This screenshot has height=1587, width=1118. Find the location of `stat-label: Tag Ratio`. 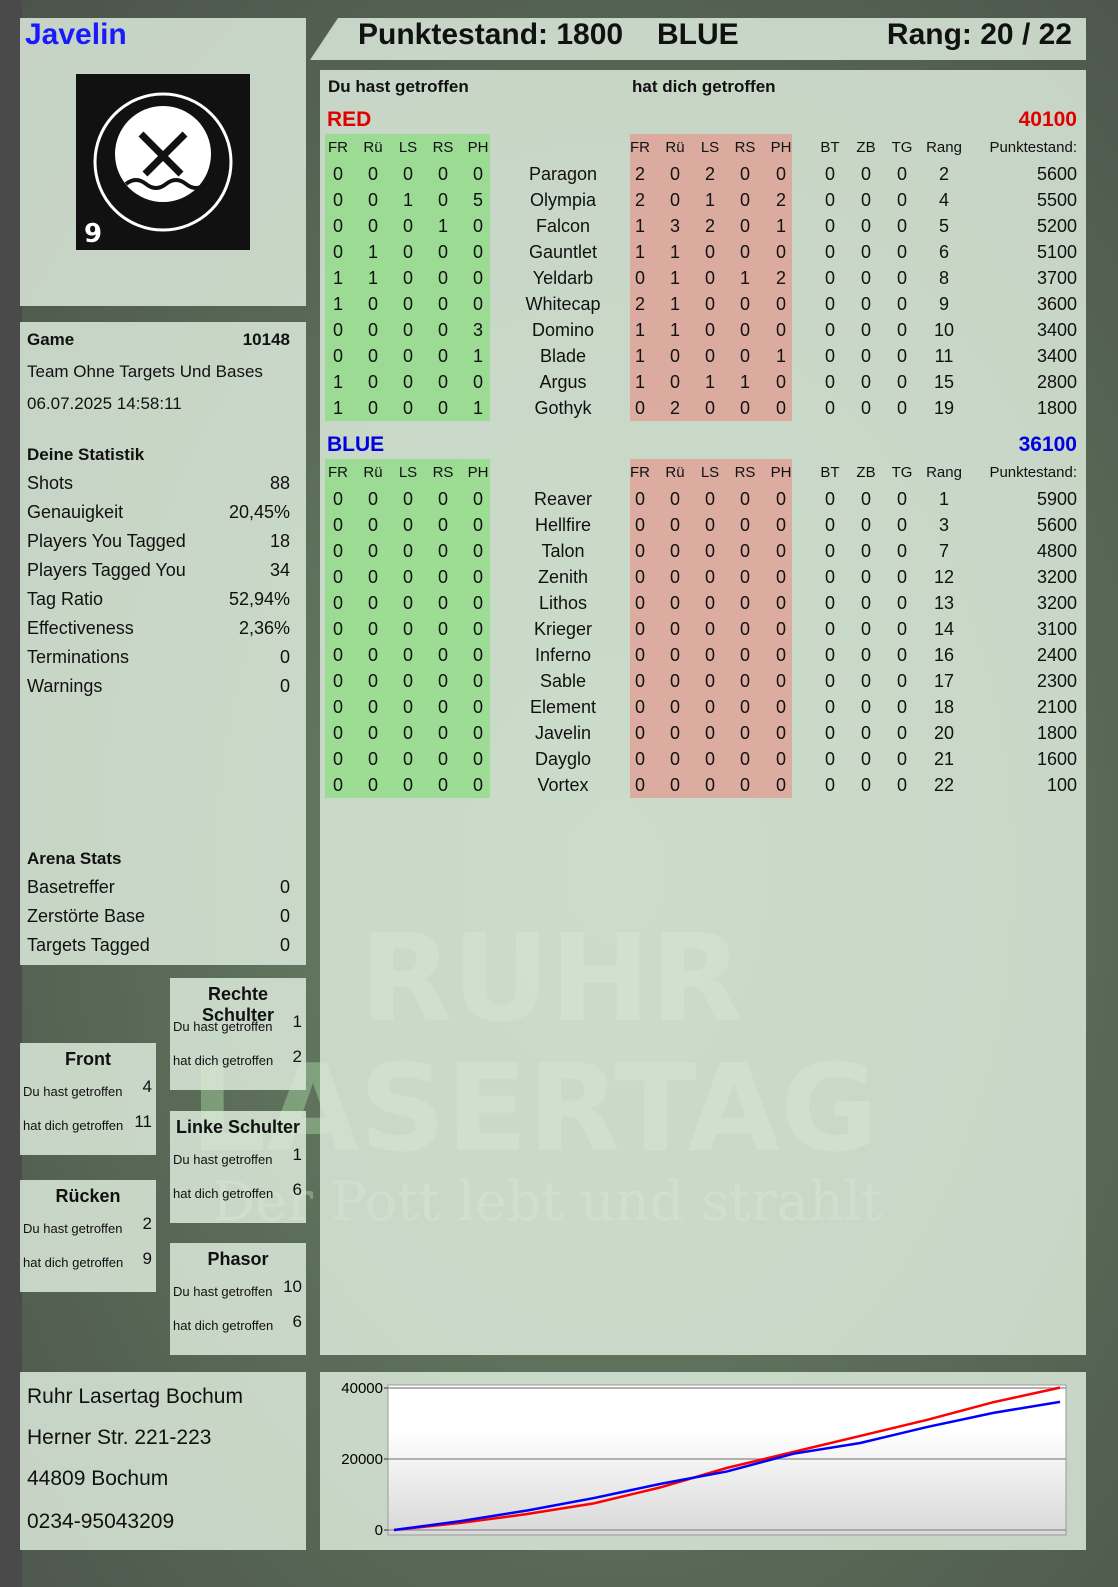

stat-label: Tag Ratio is located at coordinates (65, 599).